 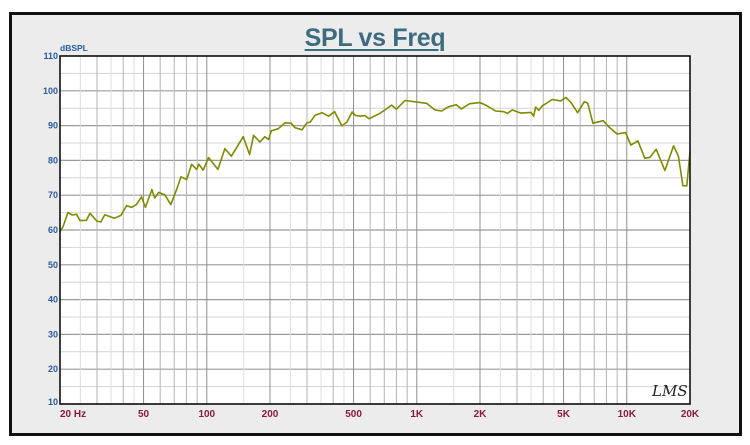 I want to click on chart-title: SPL vs Freq, so click(x=375, y=38).